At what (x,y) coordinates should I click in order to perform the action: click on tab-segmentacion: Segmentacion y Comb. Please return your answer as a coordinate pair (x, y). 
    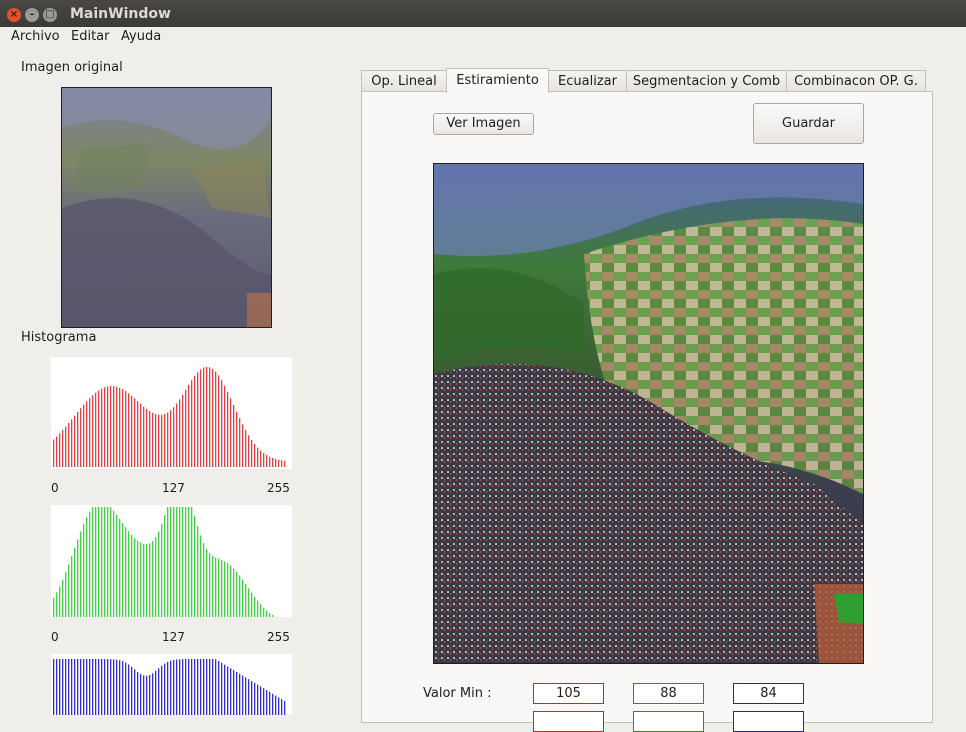
    Looking at the image, I should click on (706, 81).